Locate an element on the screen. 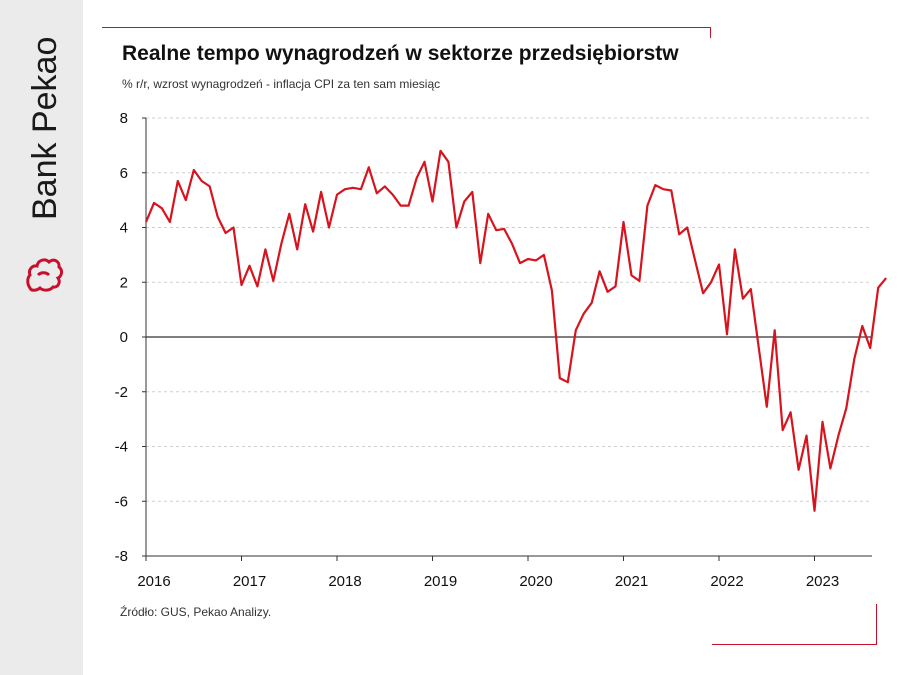  y-tick-label: 8 is located at coordinates (124, 118).